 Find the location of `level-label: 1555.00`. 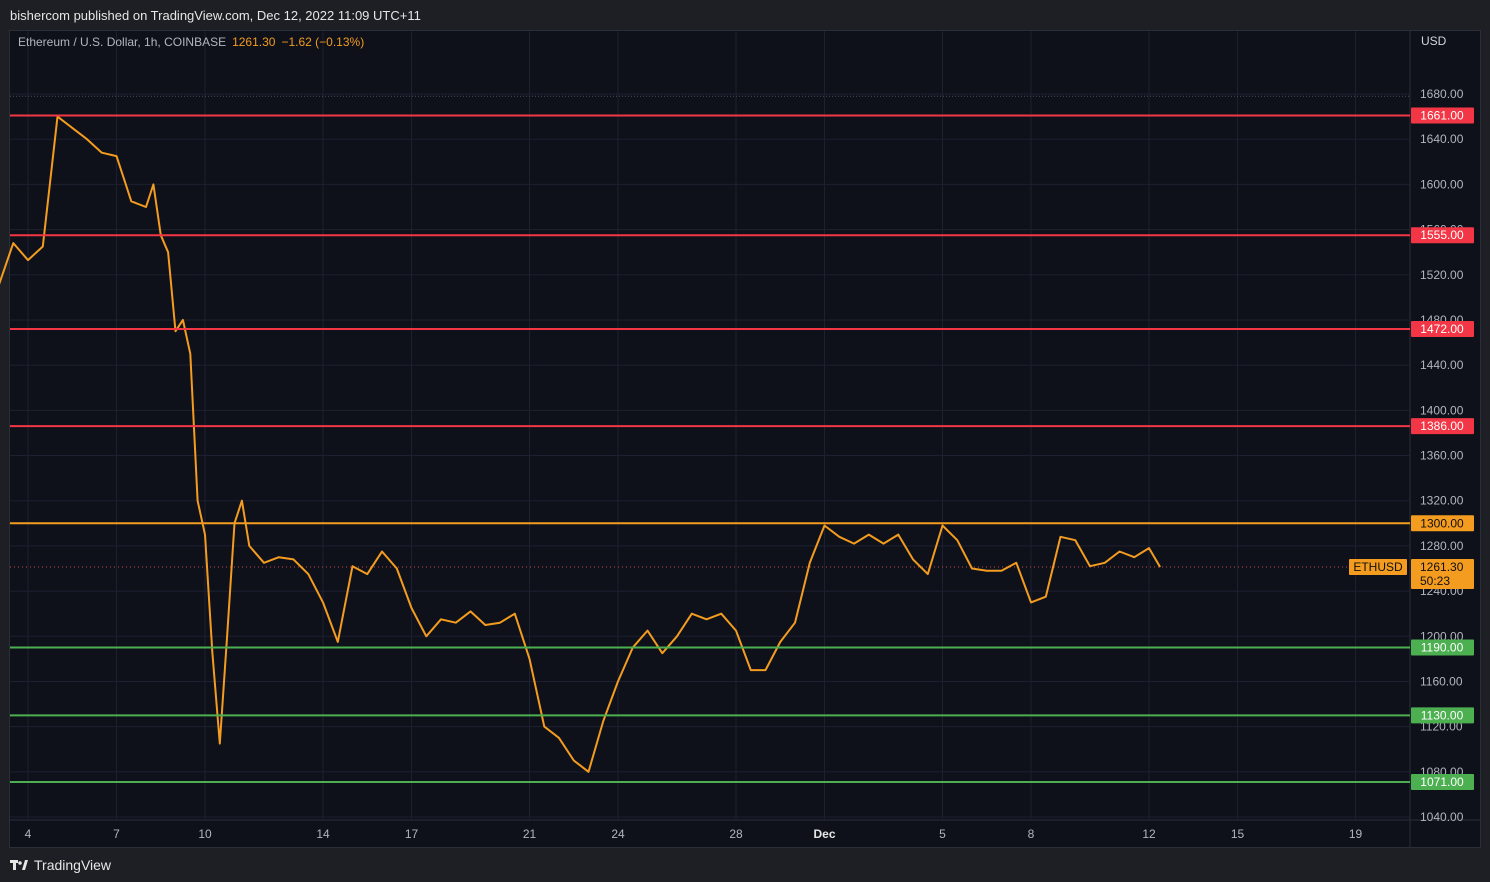

level-label: 1555.00 is located at coordinates (1442, 235).